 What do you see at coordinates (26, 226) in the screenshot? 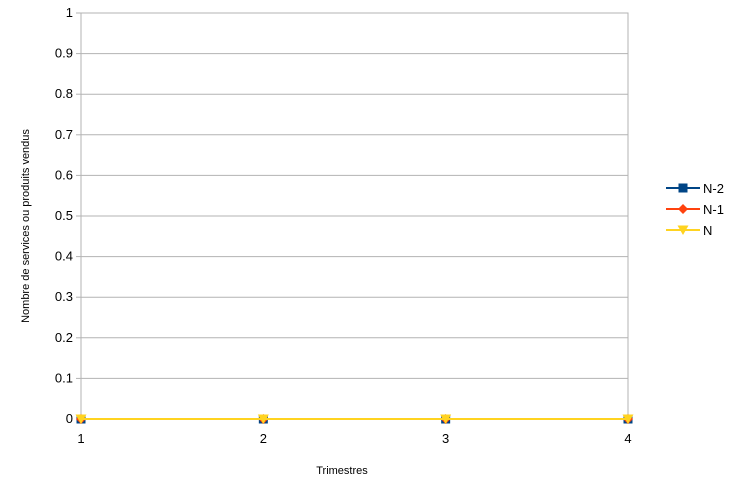
I see `y-axis-title: Nombre de services ou produits vendus` at bounding box center [26, 226].